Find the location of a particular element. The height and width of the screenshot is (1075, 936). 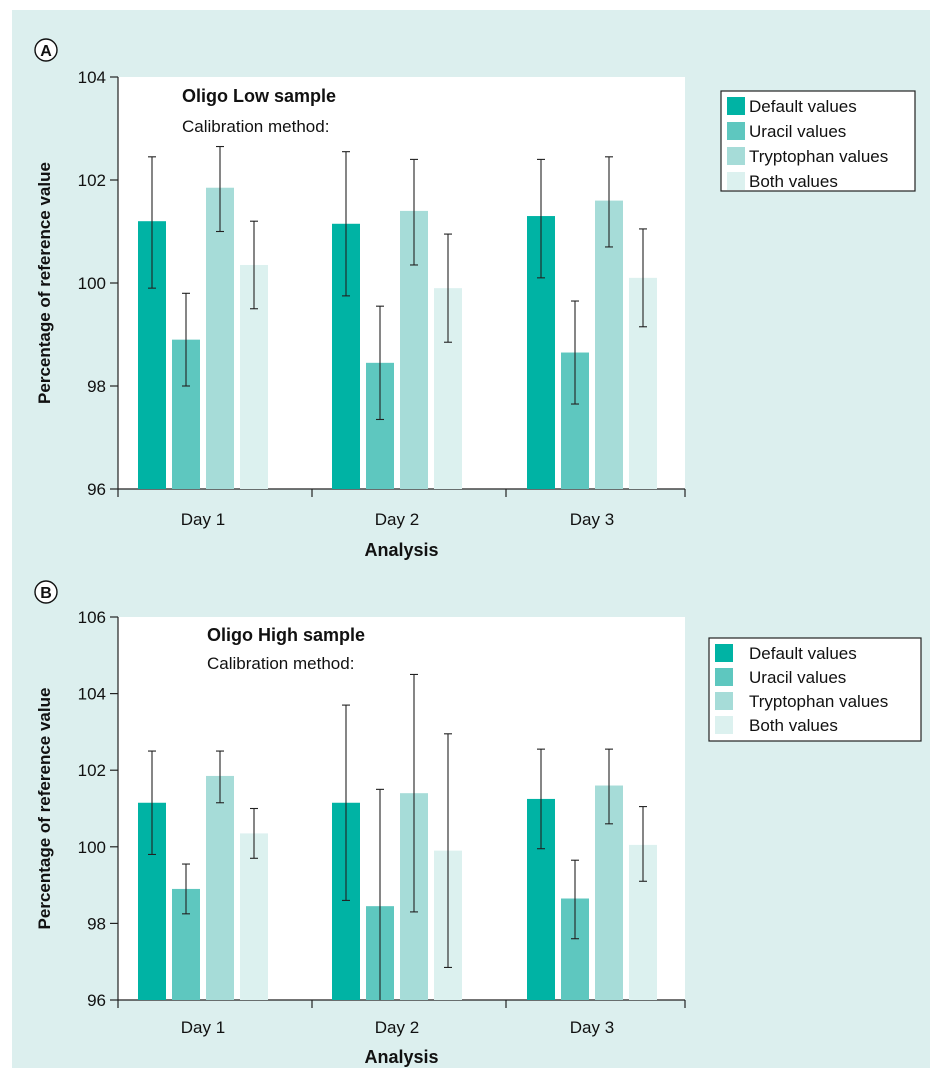

panel-label: A is located at coordinates (46, 51).